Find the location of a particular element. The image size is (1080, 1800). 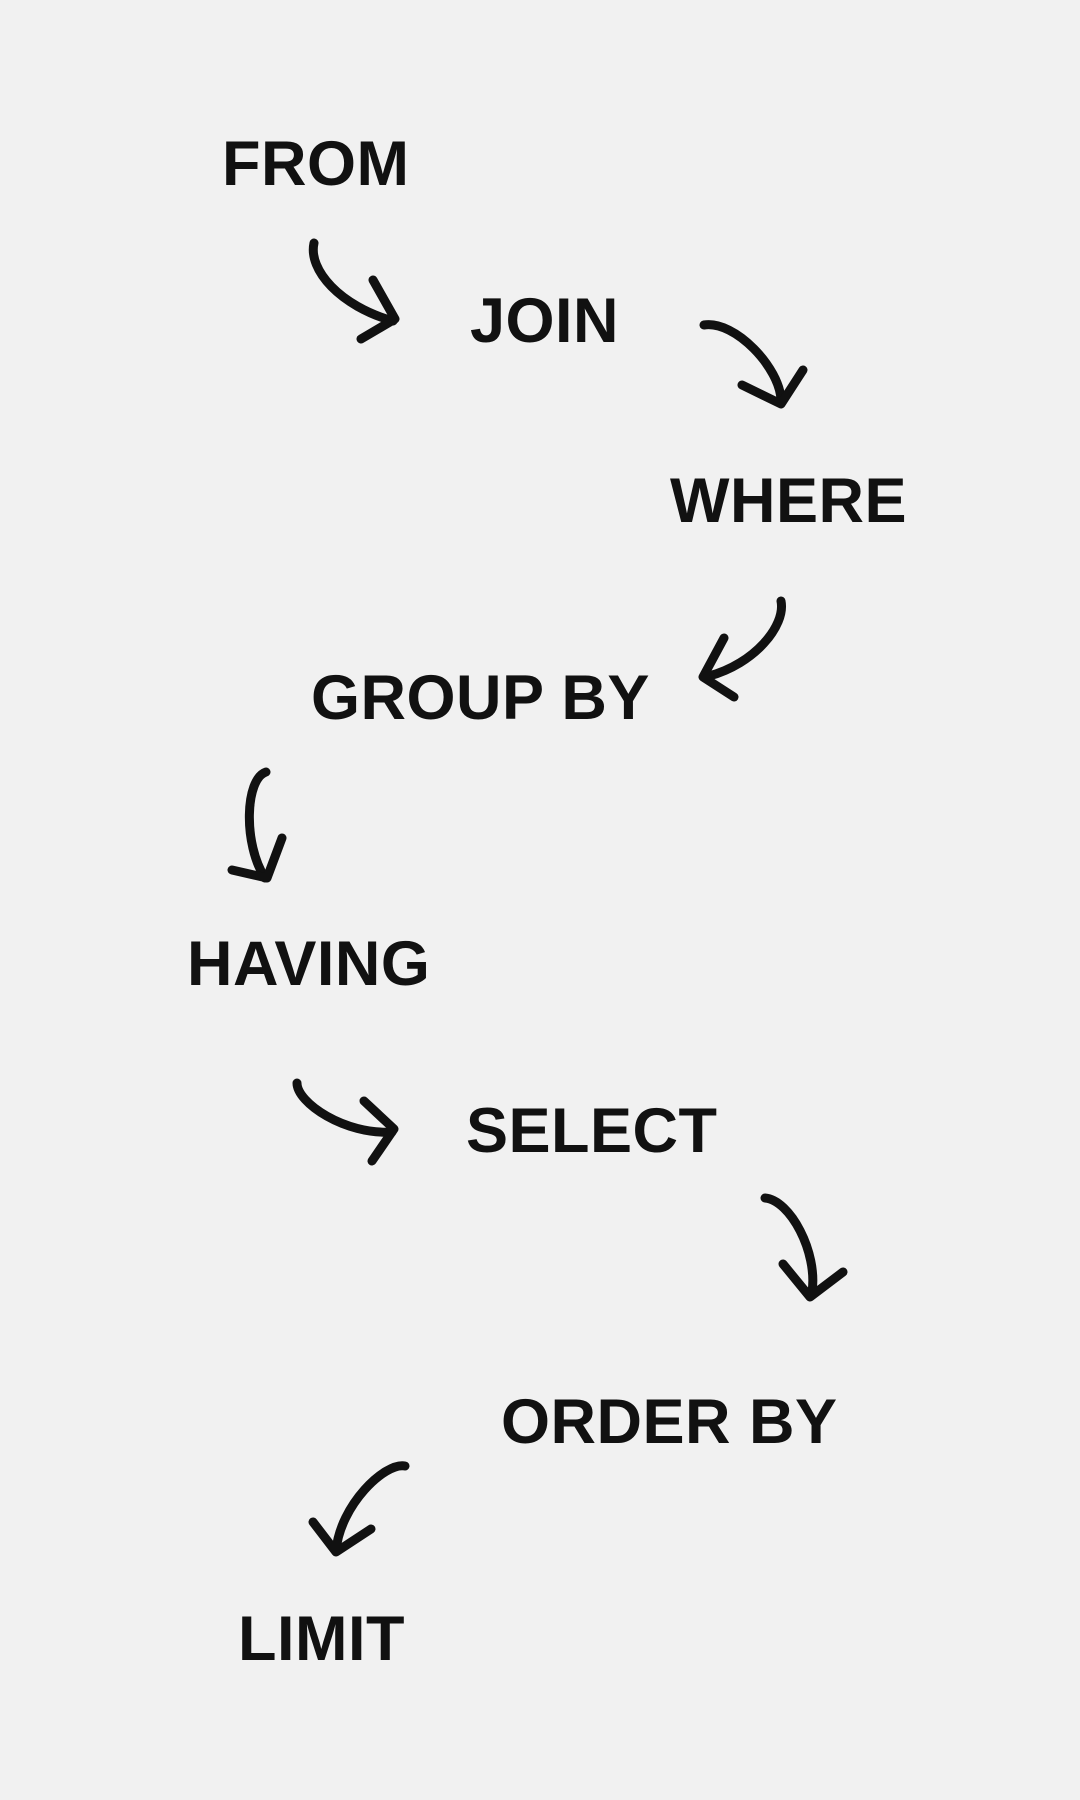

step-having: HAVING is located at coordinates (309, 964).